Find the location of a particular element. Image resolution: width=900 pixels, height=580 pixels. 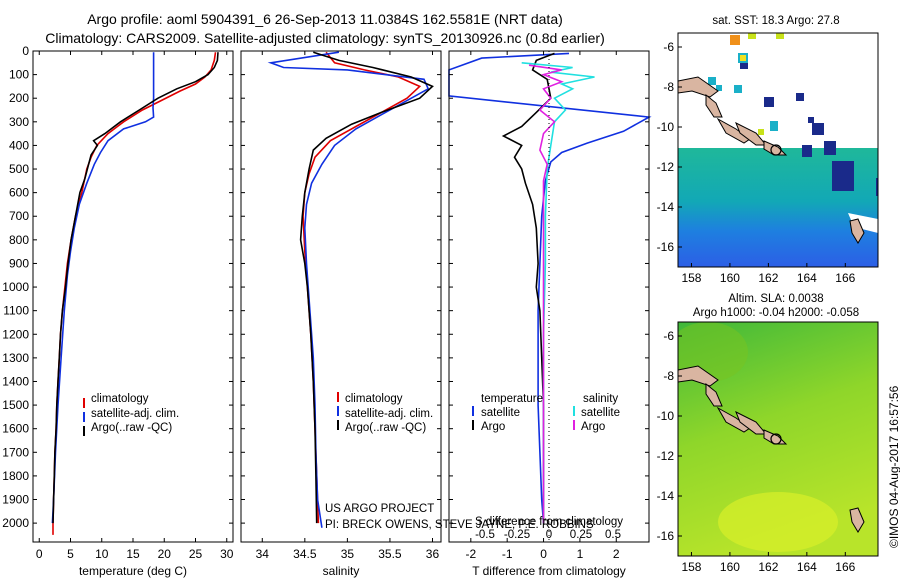

sla-map-ticks: 158 160 162 164 166 -6 -8 -10 -12 -14 -16 is located at coordinates (756, 451).